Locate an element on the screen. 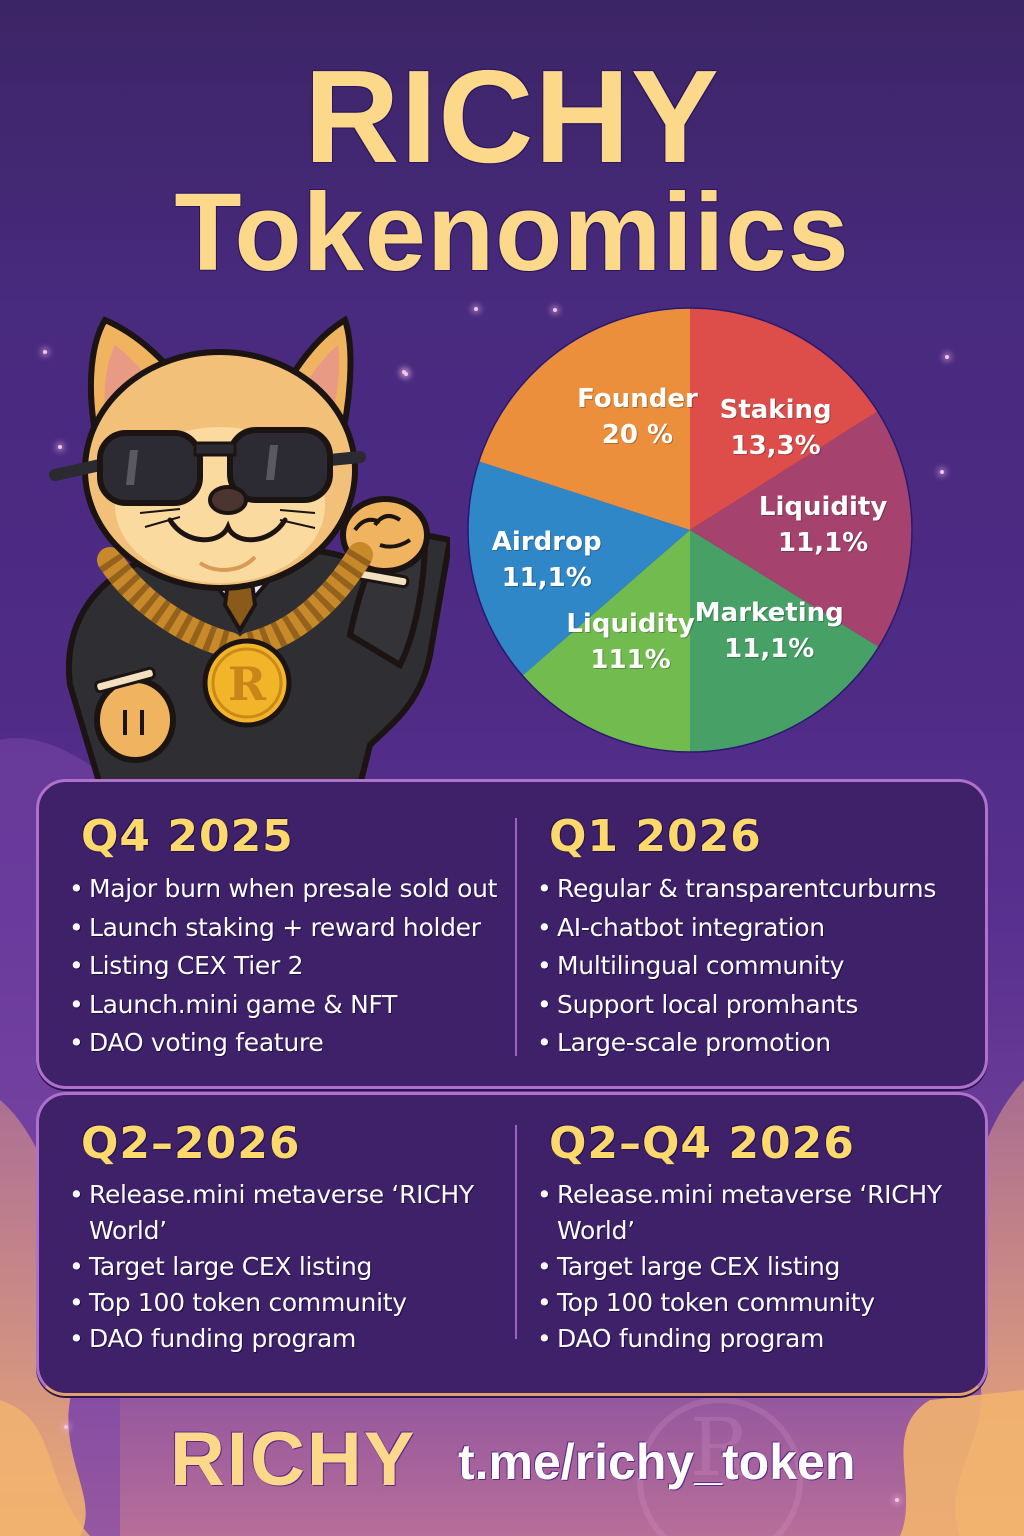  pie-label-value: 111% is located at coordinates (630, 659).